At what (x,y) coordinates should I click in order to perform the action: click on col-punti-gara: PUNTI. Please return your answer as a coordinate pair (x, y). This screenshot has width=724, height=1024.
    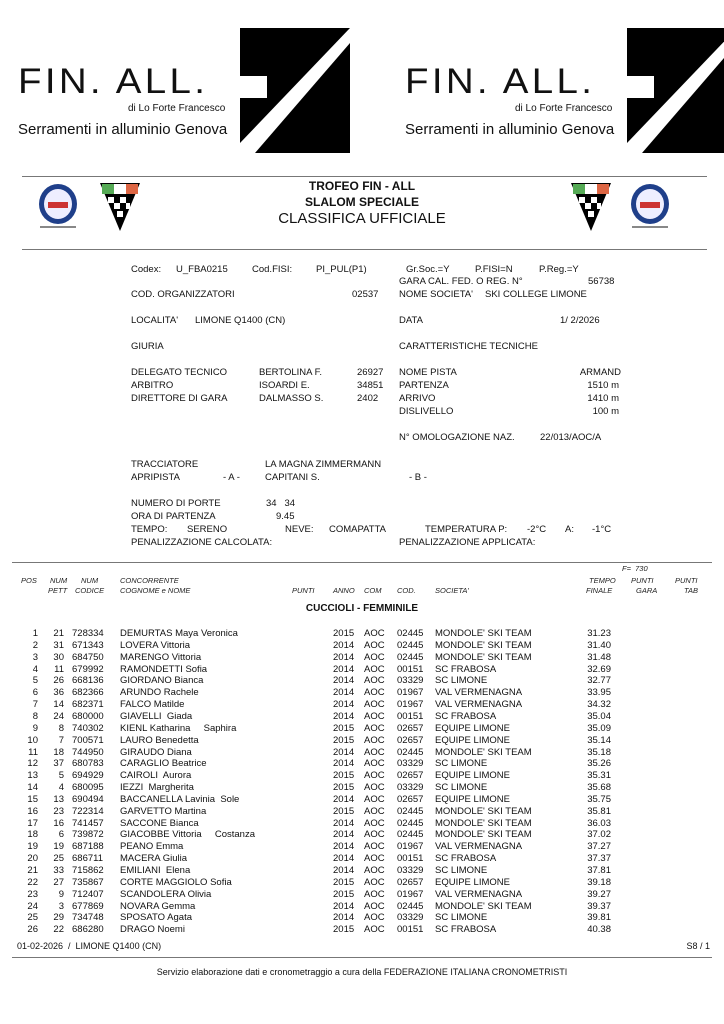
    Looking at the image, I should click on (642, 580).